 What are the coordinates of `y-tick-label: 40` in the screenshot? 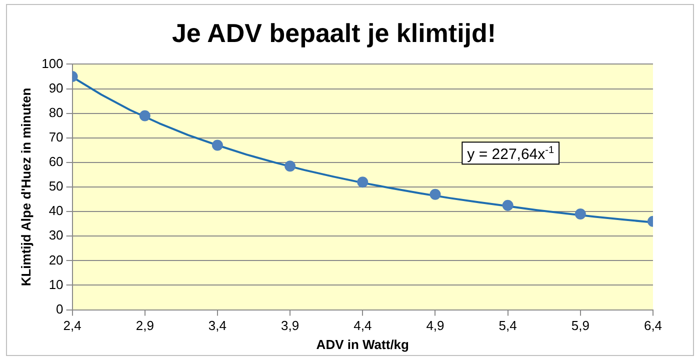 It's located at (56, 210).